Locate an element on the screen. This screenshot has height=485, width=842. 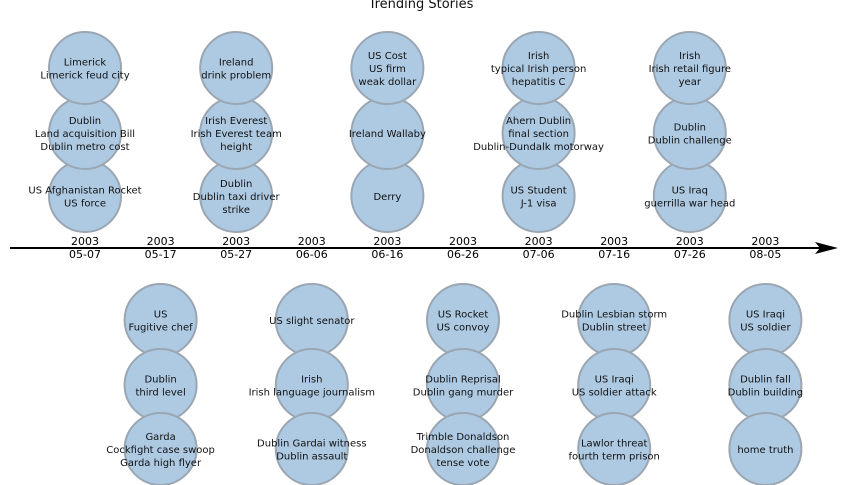
story-bubble: Ireland Wallaby is located at coordinates (387, 133).